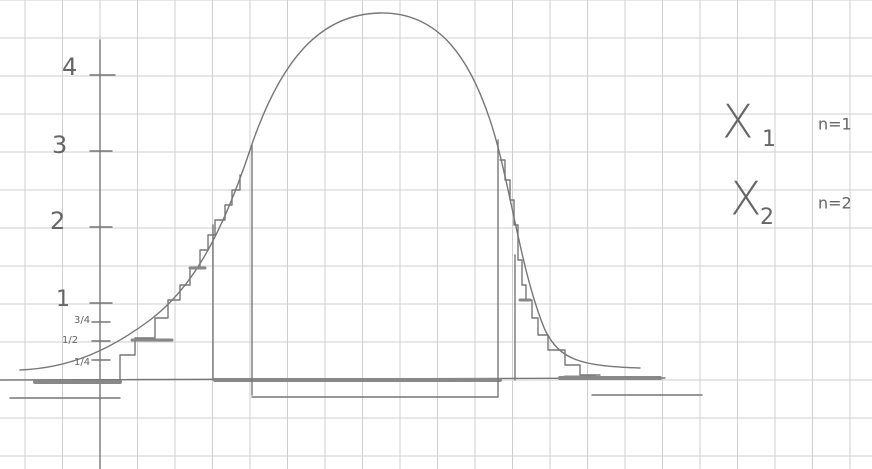  I want to click on legend-x1: X 1 n=1, so click(787, 124).